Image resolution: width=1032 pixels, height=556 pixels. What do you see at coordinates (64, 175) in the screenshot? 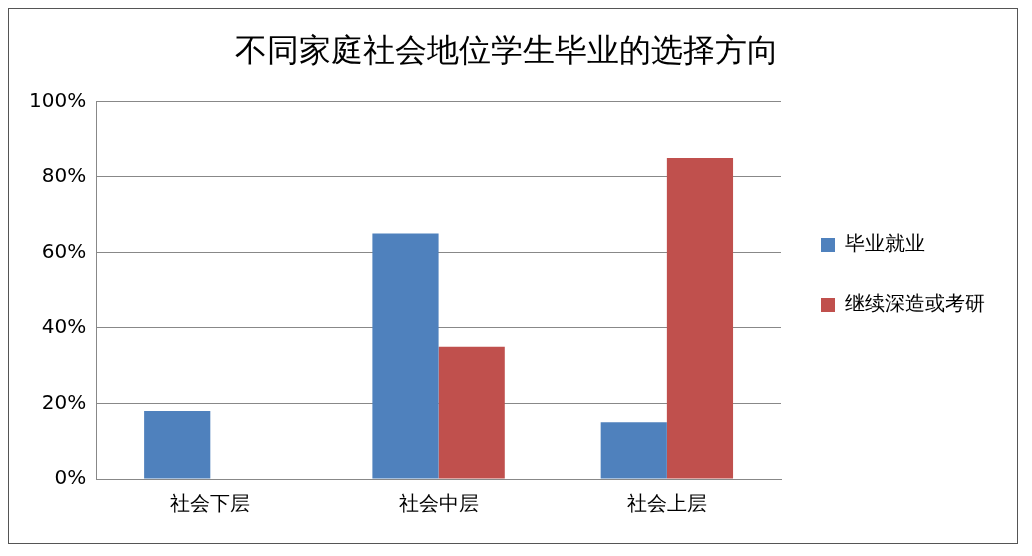
I see `y-tick-label: 80%` at bounding box center [64, 175].